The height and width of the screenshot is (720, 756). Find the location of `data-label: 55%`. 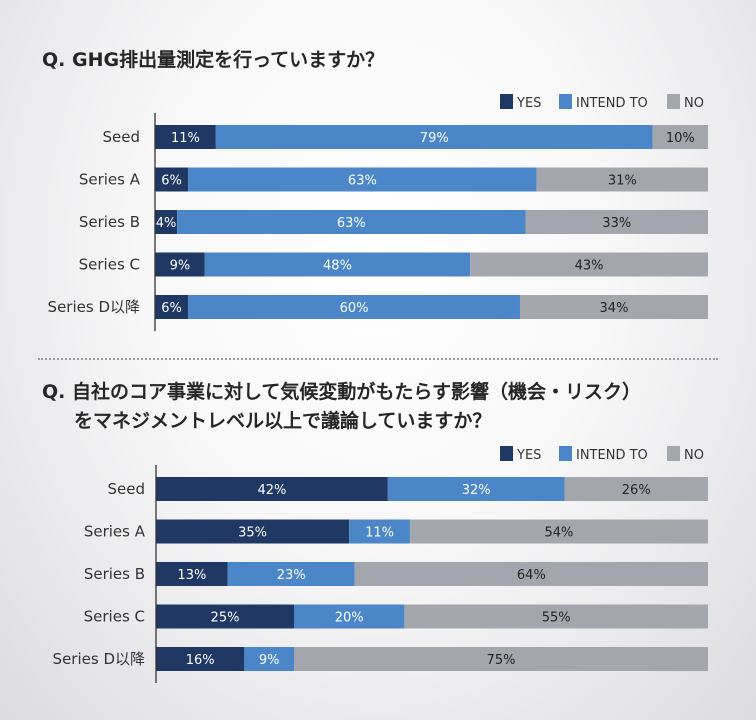

data-label: 55% is located at coordinates (556, 618).